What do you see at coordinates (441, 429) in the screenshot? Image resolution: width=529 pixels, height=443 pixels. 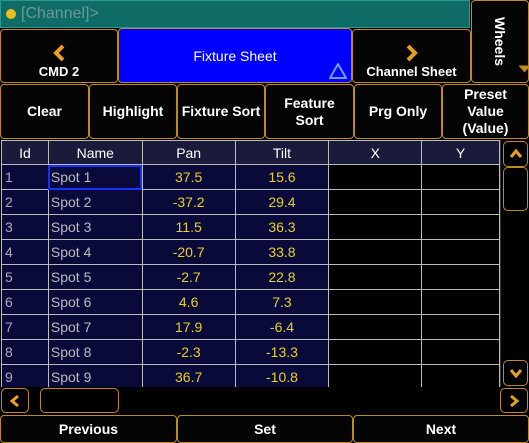 I see `next-button: Next` at bounding box center [441, 429].